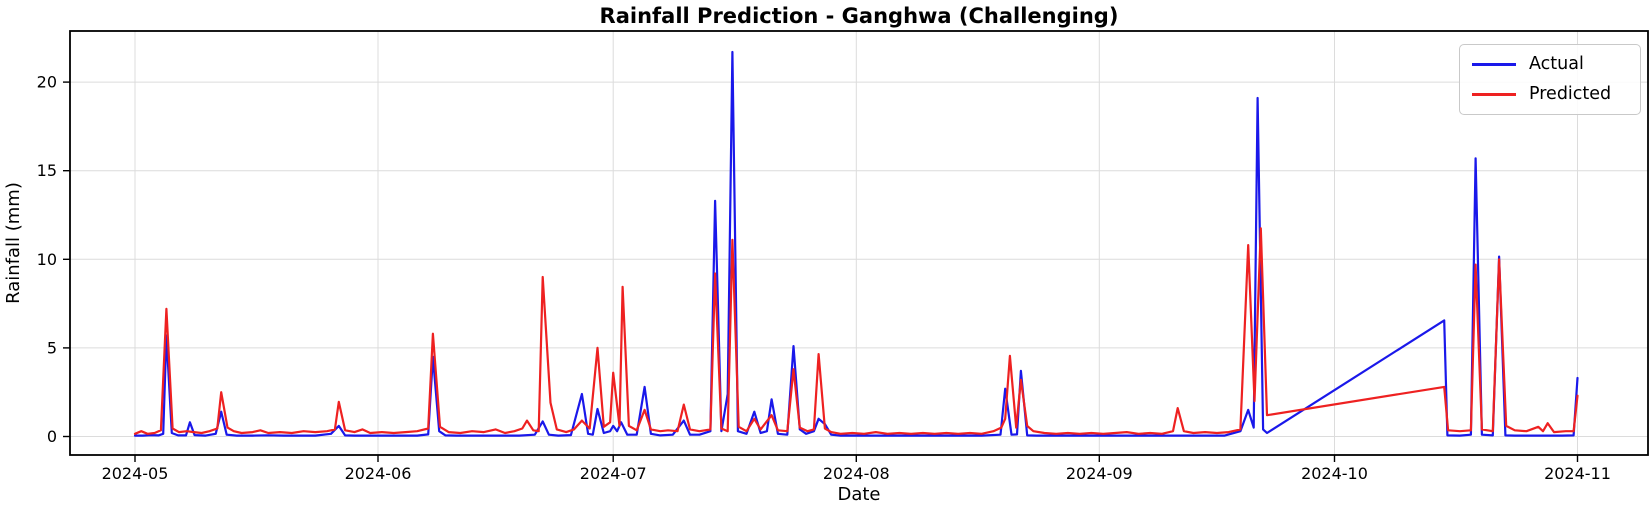  What do you see at coordinates (1570, 94) in the screenshot?
I see `legend-label-predicted: Predicted` at bounding box center [1570, 94].